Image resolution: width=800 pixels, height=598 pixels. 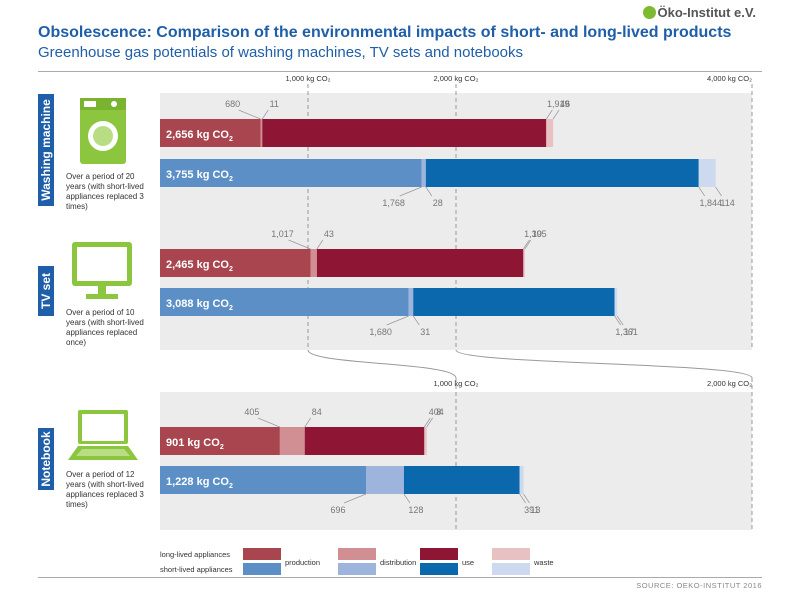 What do you see at coordinates (199, 483) in the screenshot?
I see `total-label-notebook-short-lived: 1,228 kg CO2` at bounding box center [199, 483].